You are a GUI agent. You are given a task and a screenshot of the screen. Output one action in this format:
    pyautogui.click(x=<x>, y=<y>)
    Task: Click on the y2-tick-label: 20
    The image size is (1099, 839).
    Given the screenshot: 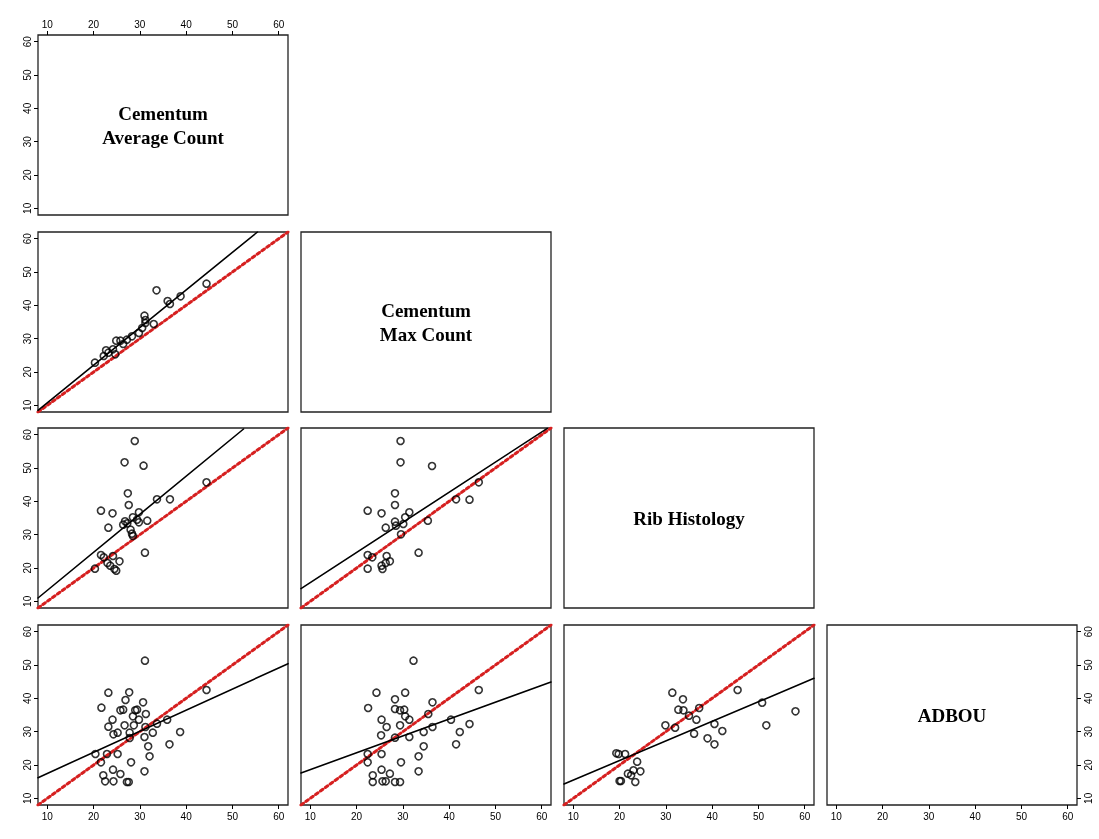 What is the action you would take?
    pyautogui.click(x=1088, y=764)
    